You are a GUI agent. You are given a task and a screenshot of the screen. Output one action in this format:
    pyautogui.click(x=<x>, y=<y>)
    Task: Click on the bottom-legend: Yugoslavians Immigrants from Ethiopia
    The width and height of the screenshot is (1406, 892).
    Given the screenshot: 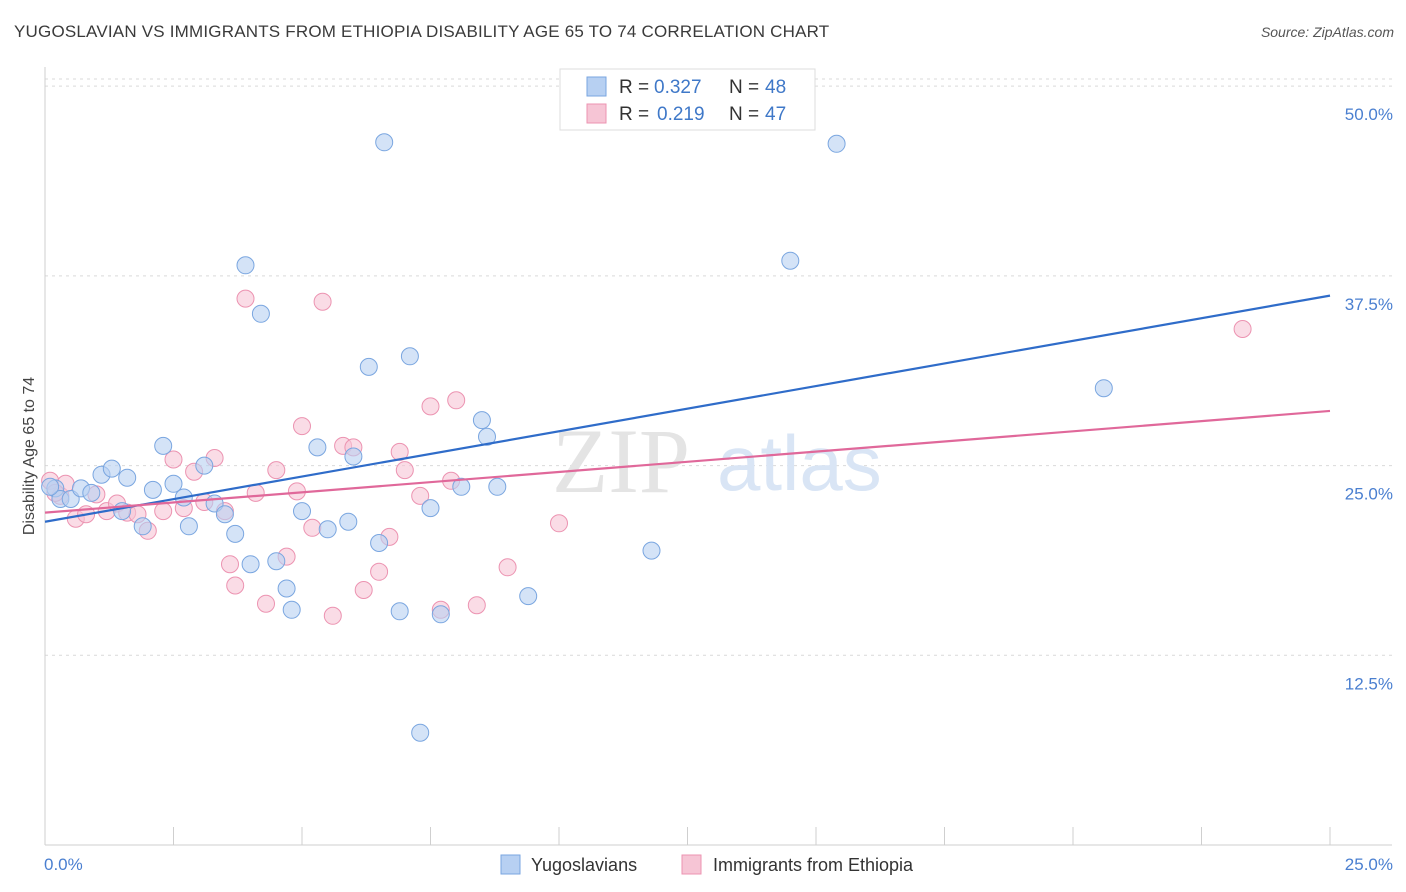 What is the action you would take?
    pyautogui.click(x=707, y=864)
    